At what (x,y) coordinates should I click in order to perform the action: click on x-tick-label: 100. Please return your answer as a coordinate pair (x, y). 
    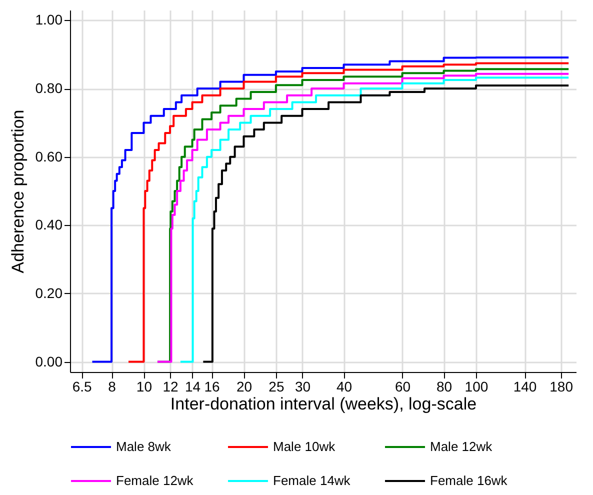
    Looking at the image, I should click on (476, 386).